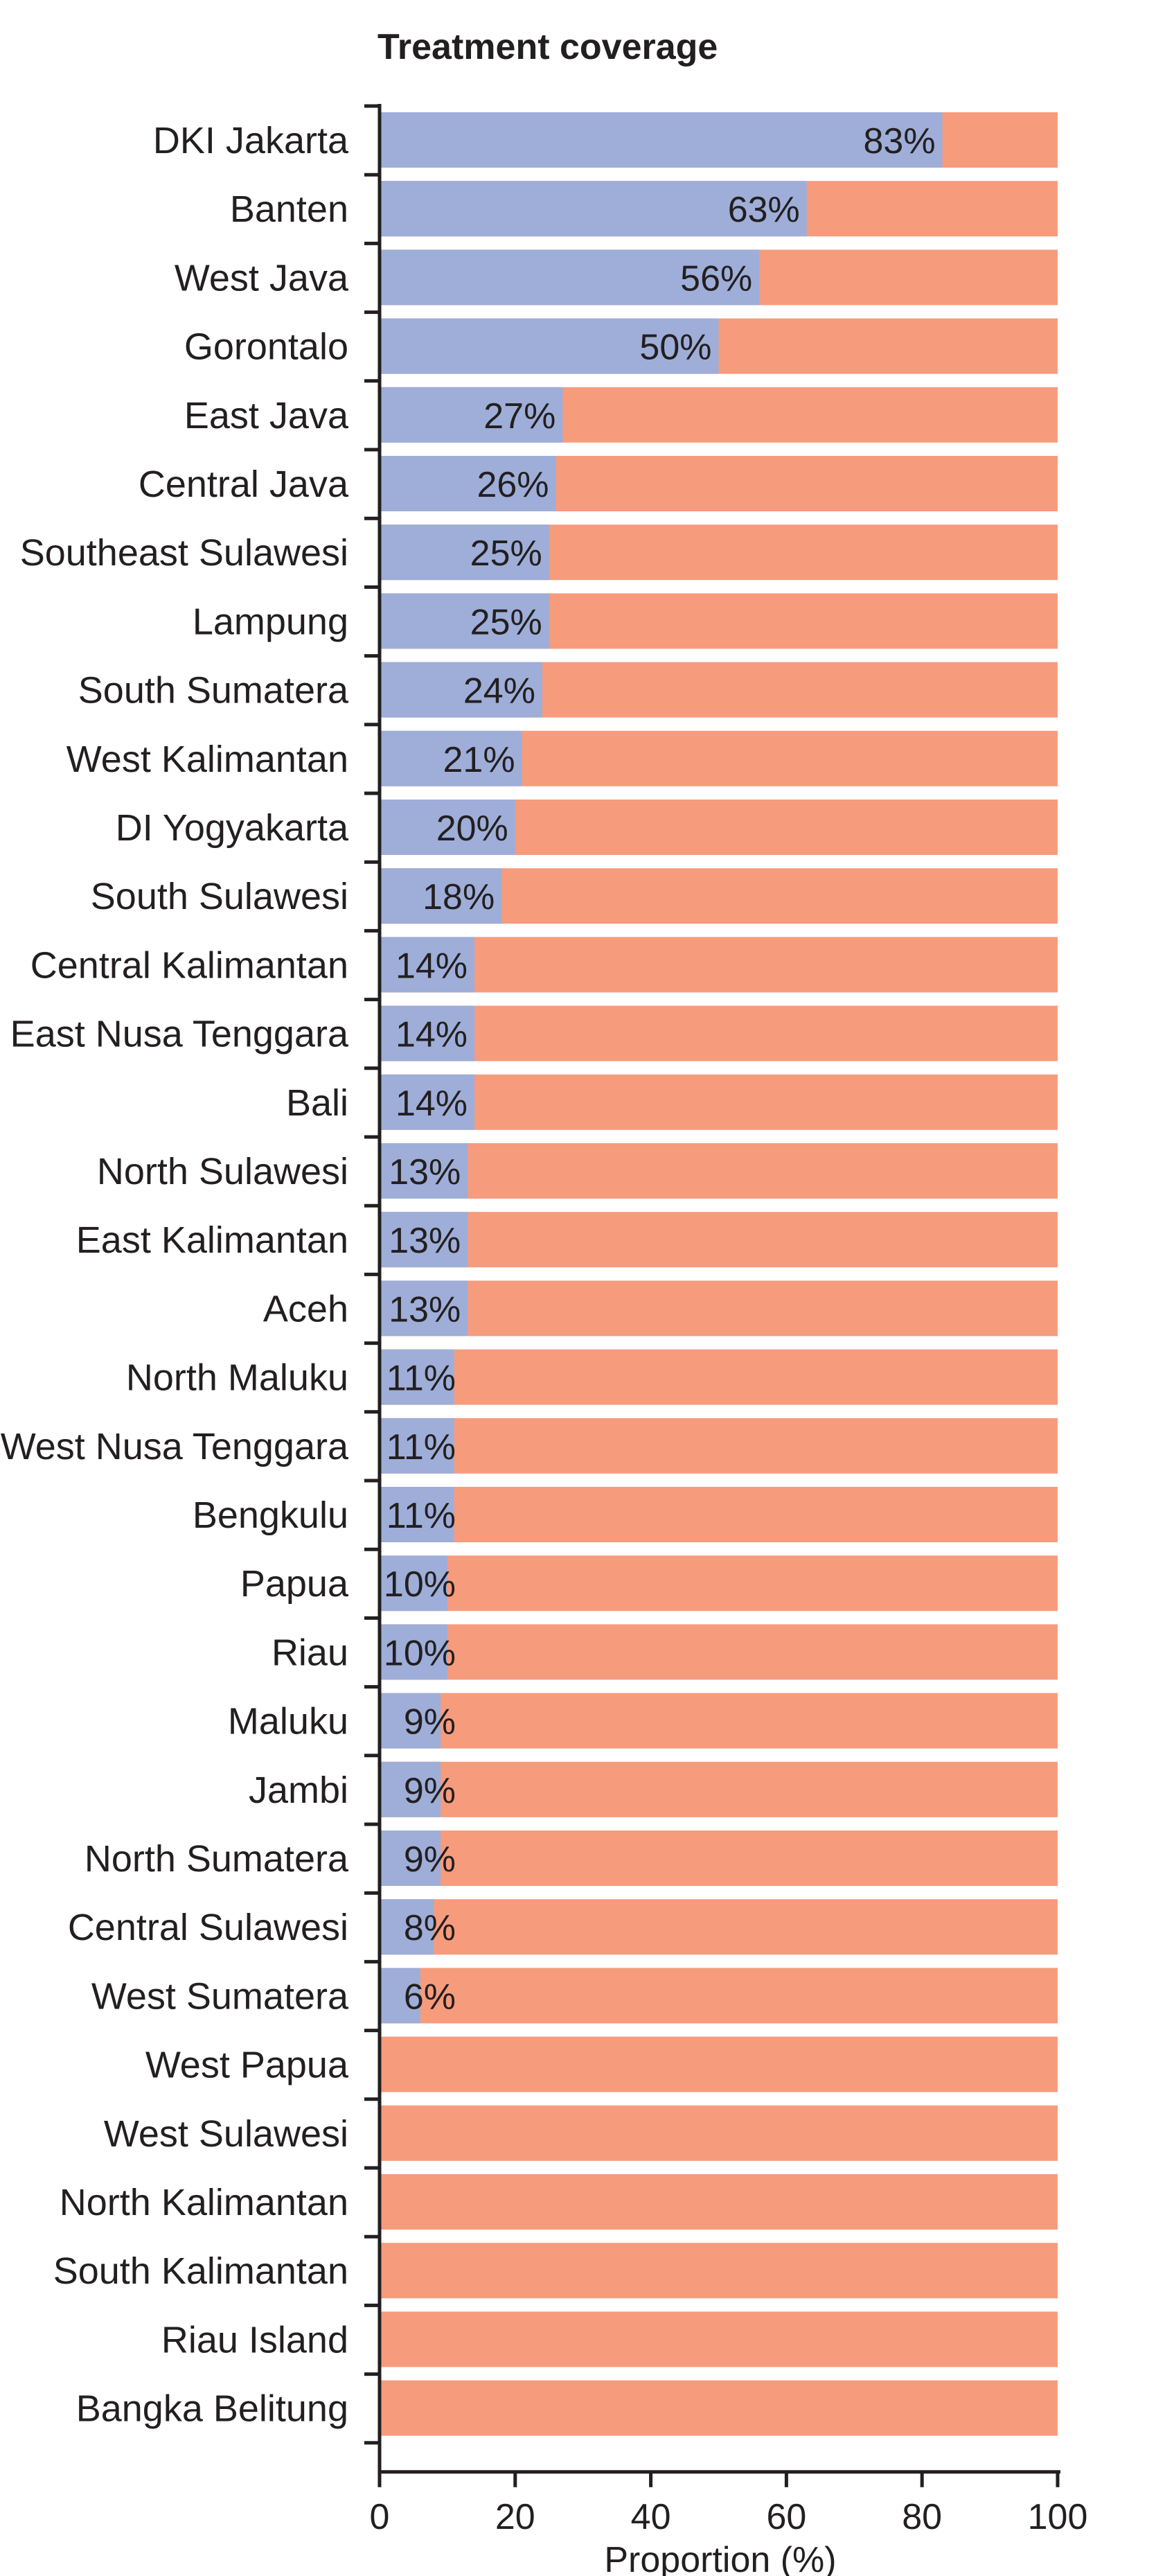  I want to click on category-label: Jambi, so click(298, 1790).